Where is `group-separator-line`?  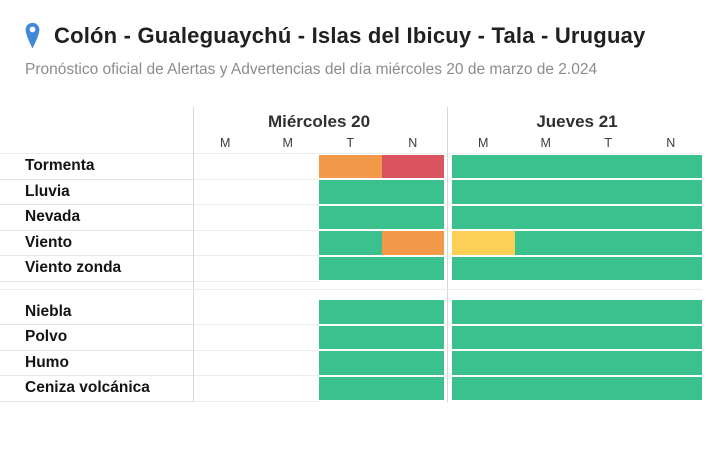 group-separator-line is located at coordinates (351, 289).